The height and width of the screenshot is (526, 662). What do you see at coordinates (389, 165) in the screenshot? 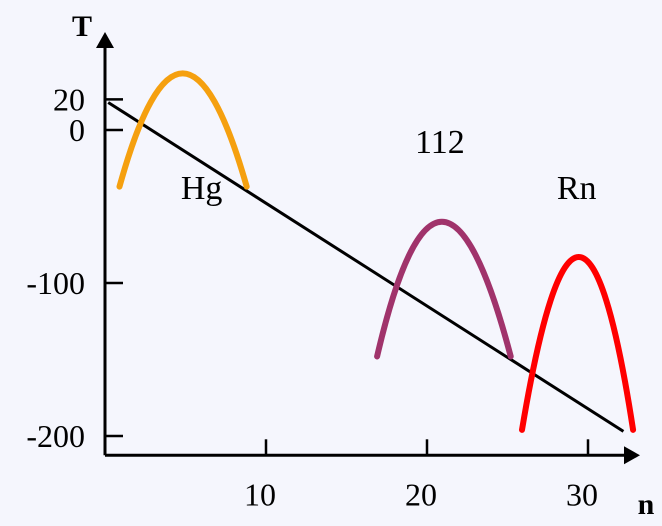
I see `curve-labels: Hg 112 Rn` at bounding box center [389, 165].